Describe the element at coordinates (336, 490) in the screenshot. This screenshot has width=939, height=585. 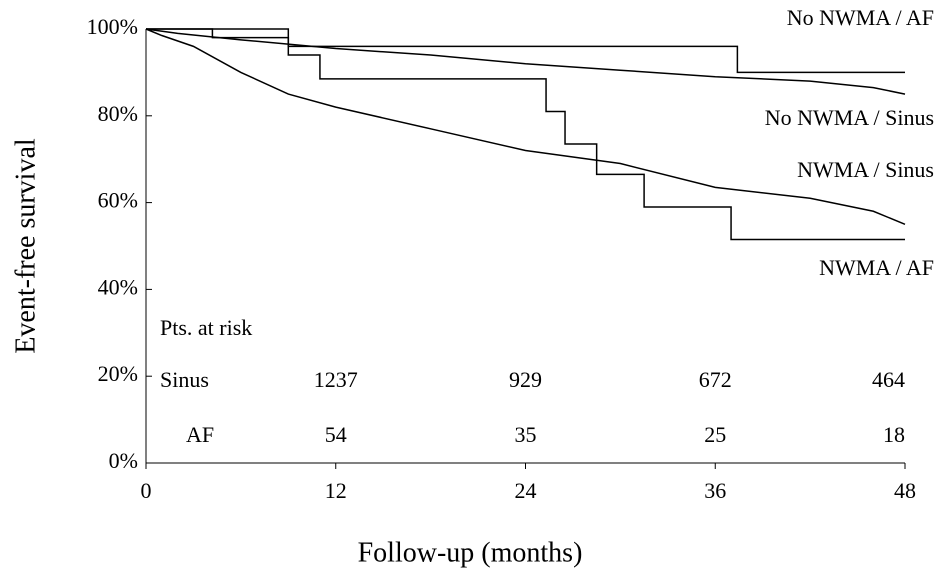
I see `x-tick-label: 12` at that location.